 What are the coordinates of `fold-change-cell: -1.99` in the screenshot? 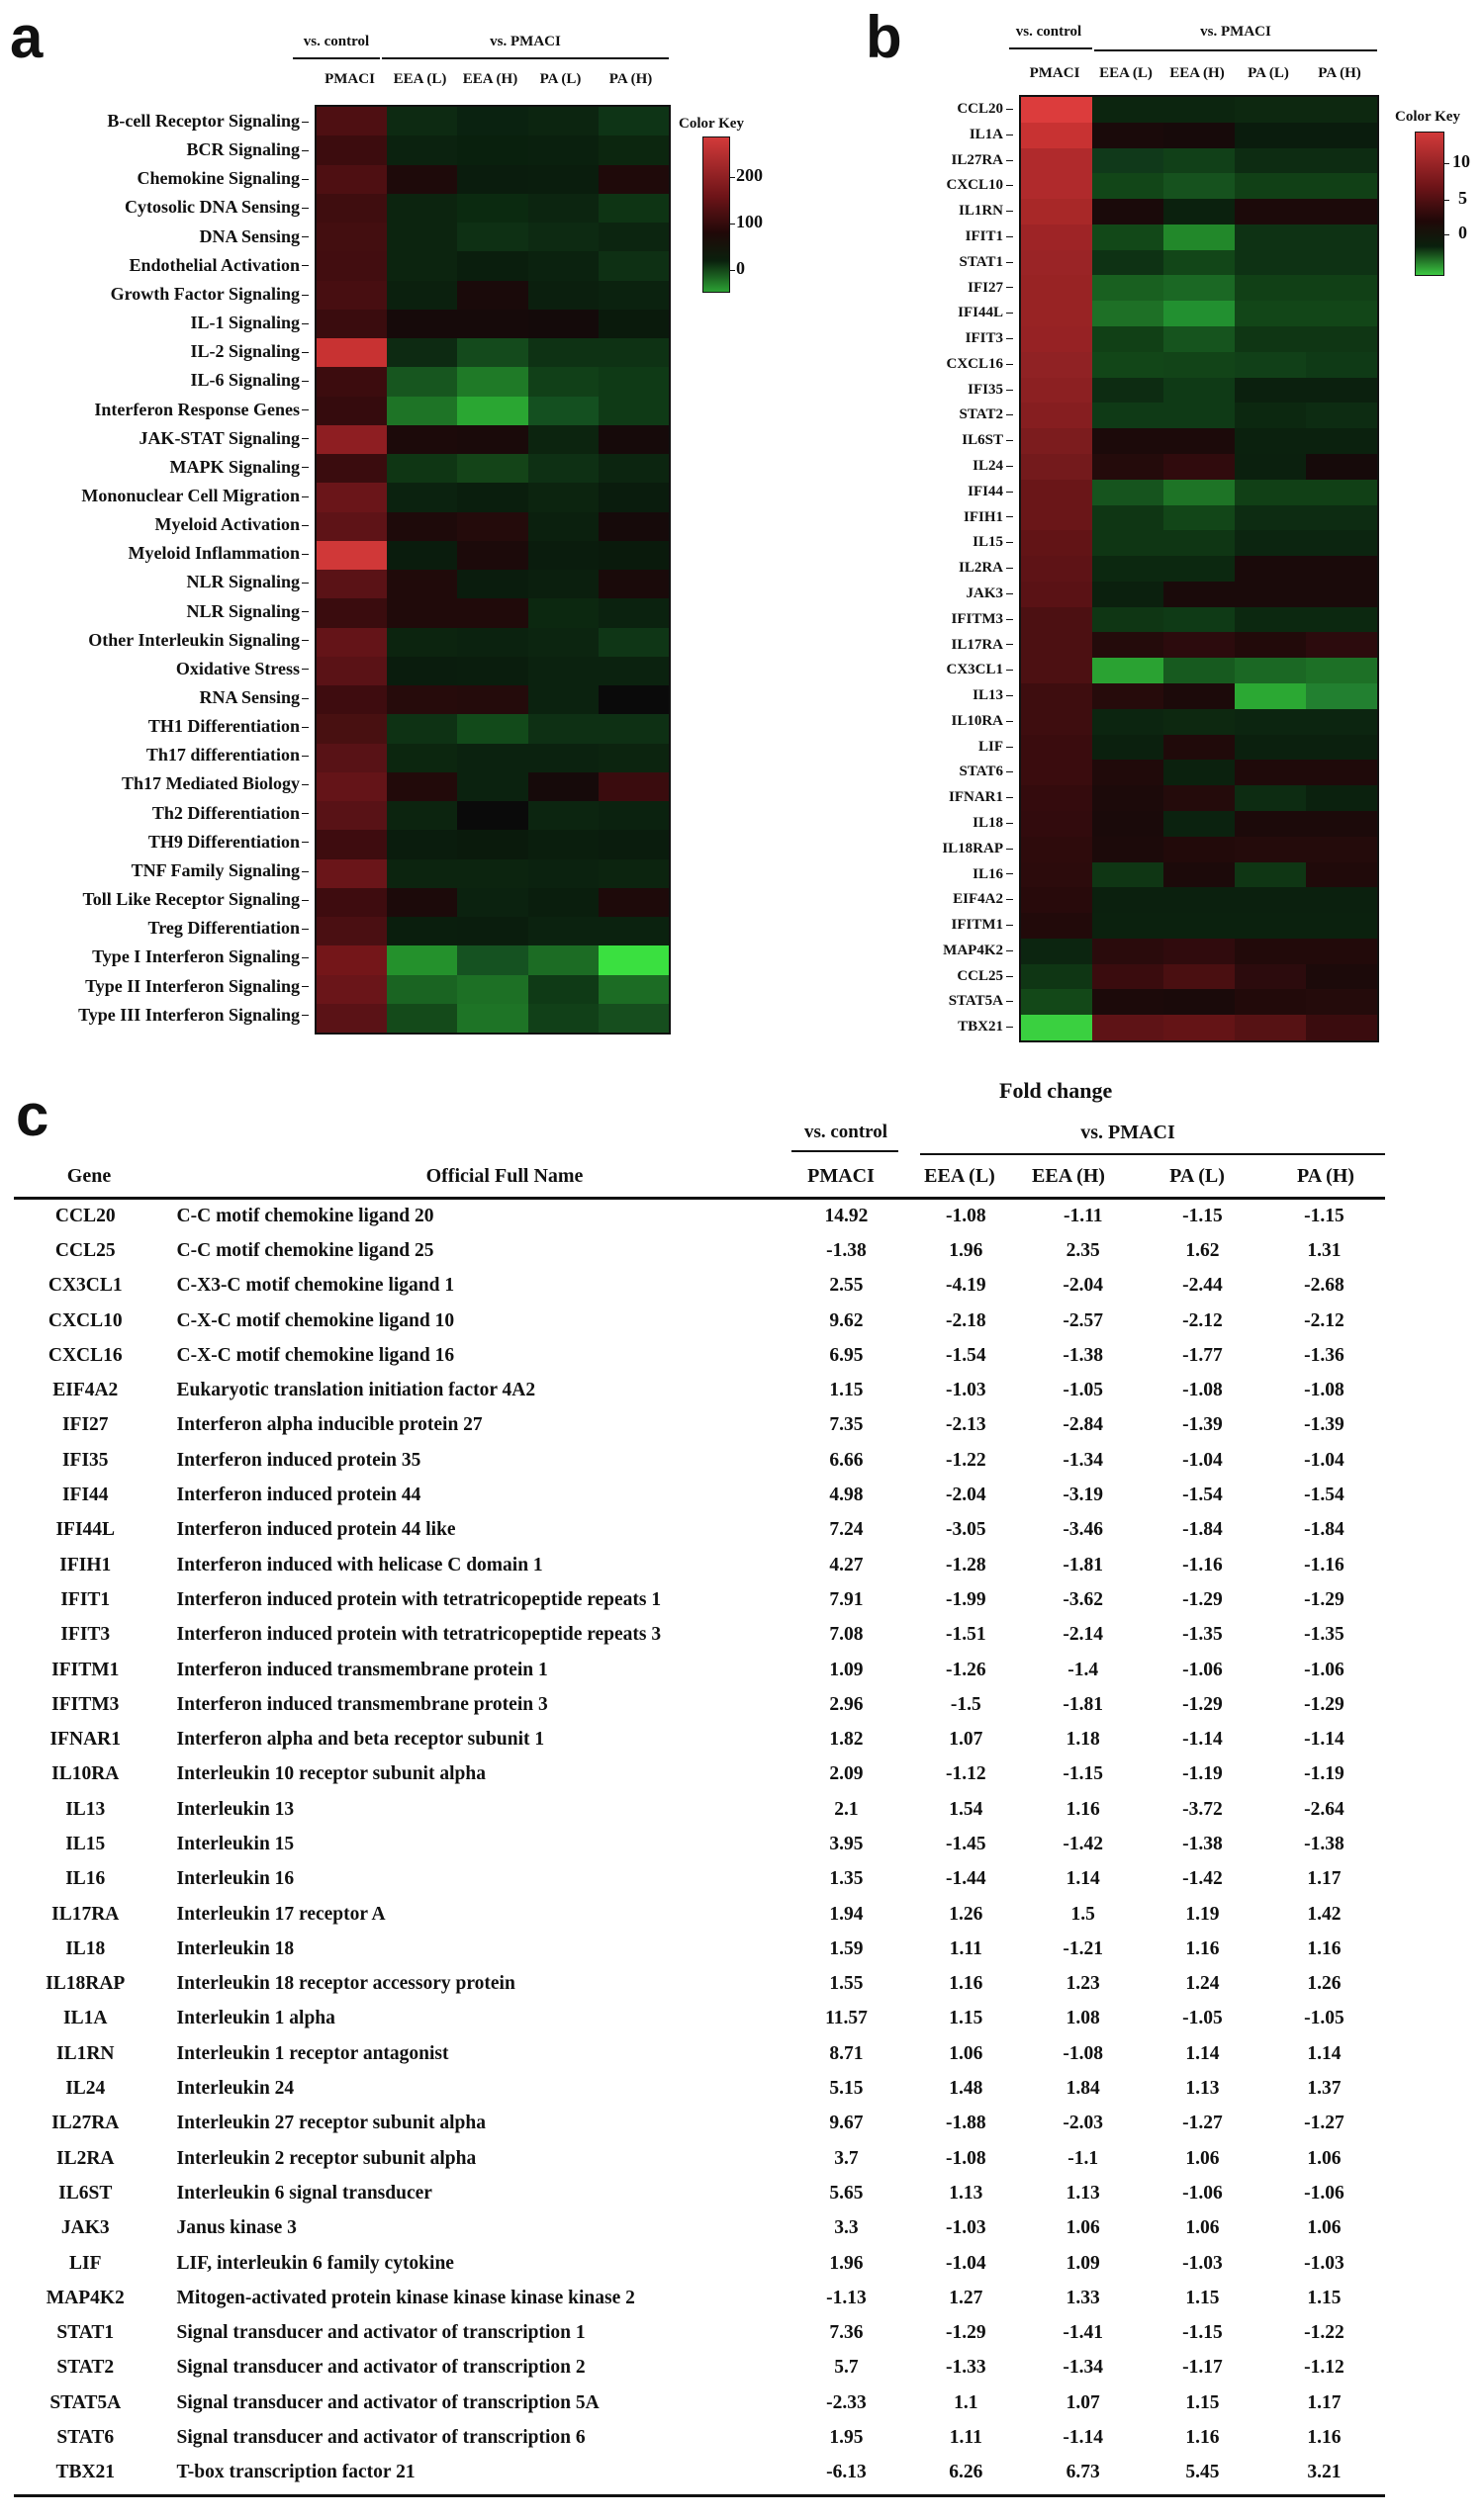 It's located at (966, 1599).